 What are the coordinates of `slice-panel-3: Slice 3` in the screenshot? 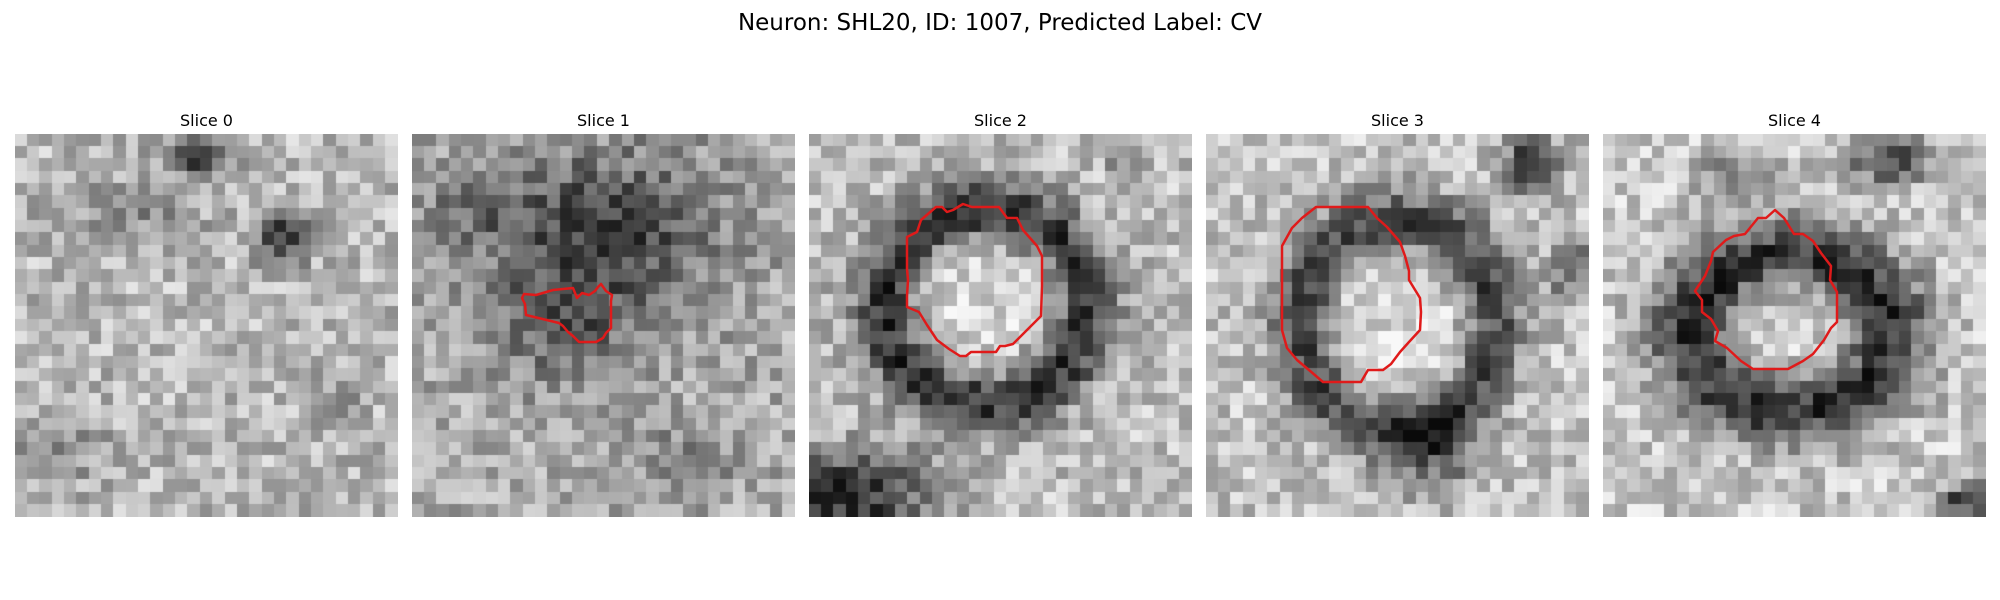 It's located at (1397, 312).